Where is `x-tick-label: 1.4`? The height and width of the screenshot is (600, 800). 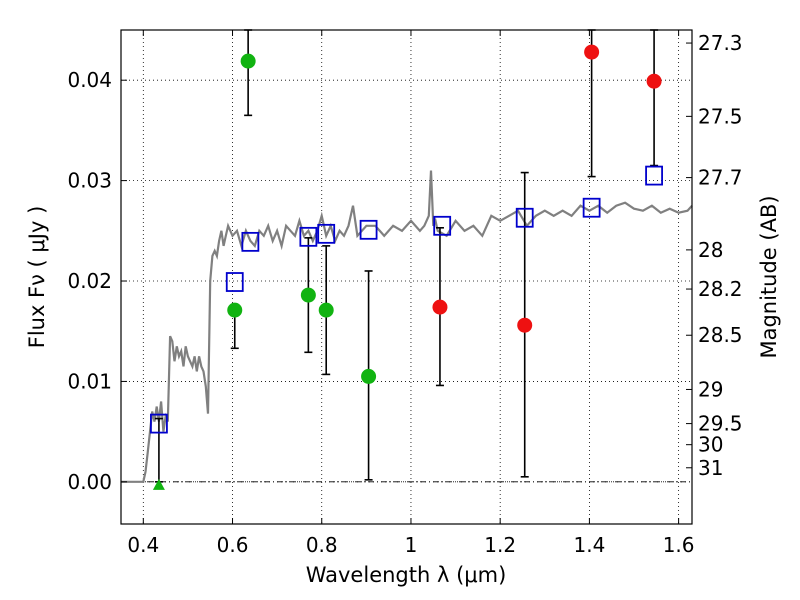
x-tick-label: 1.4 is located at coordinates (589, 545).